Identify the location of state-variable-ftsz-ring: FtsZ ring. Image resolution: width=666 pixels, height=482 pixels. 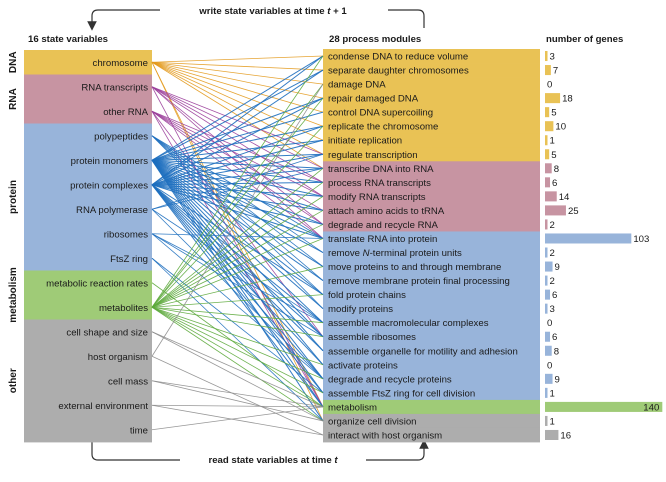
(129, 259).